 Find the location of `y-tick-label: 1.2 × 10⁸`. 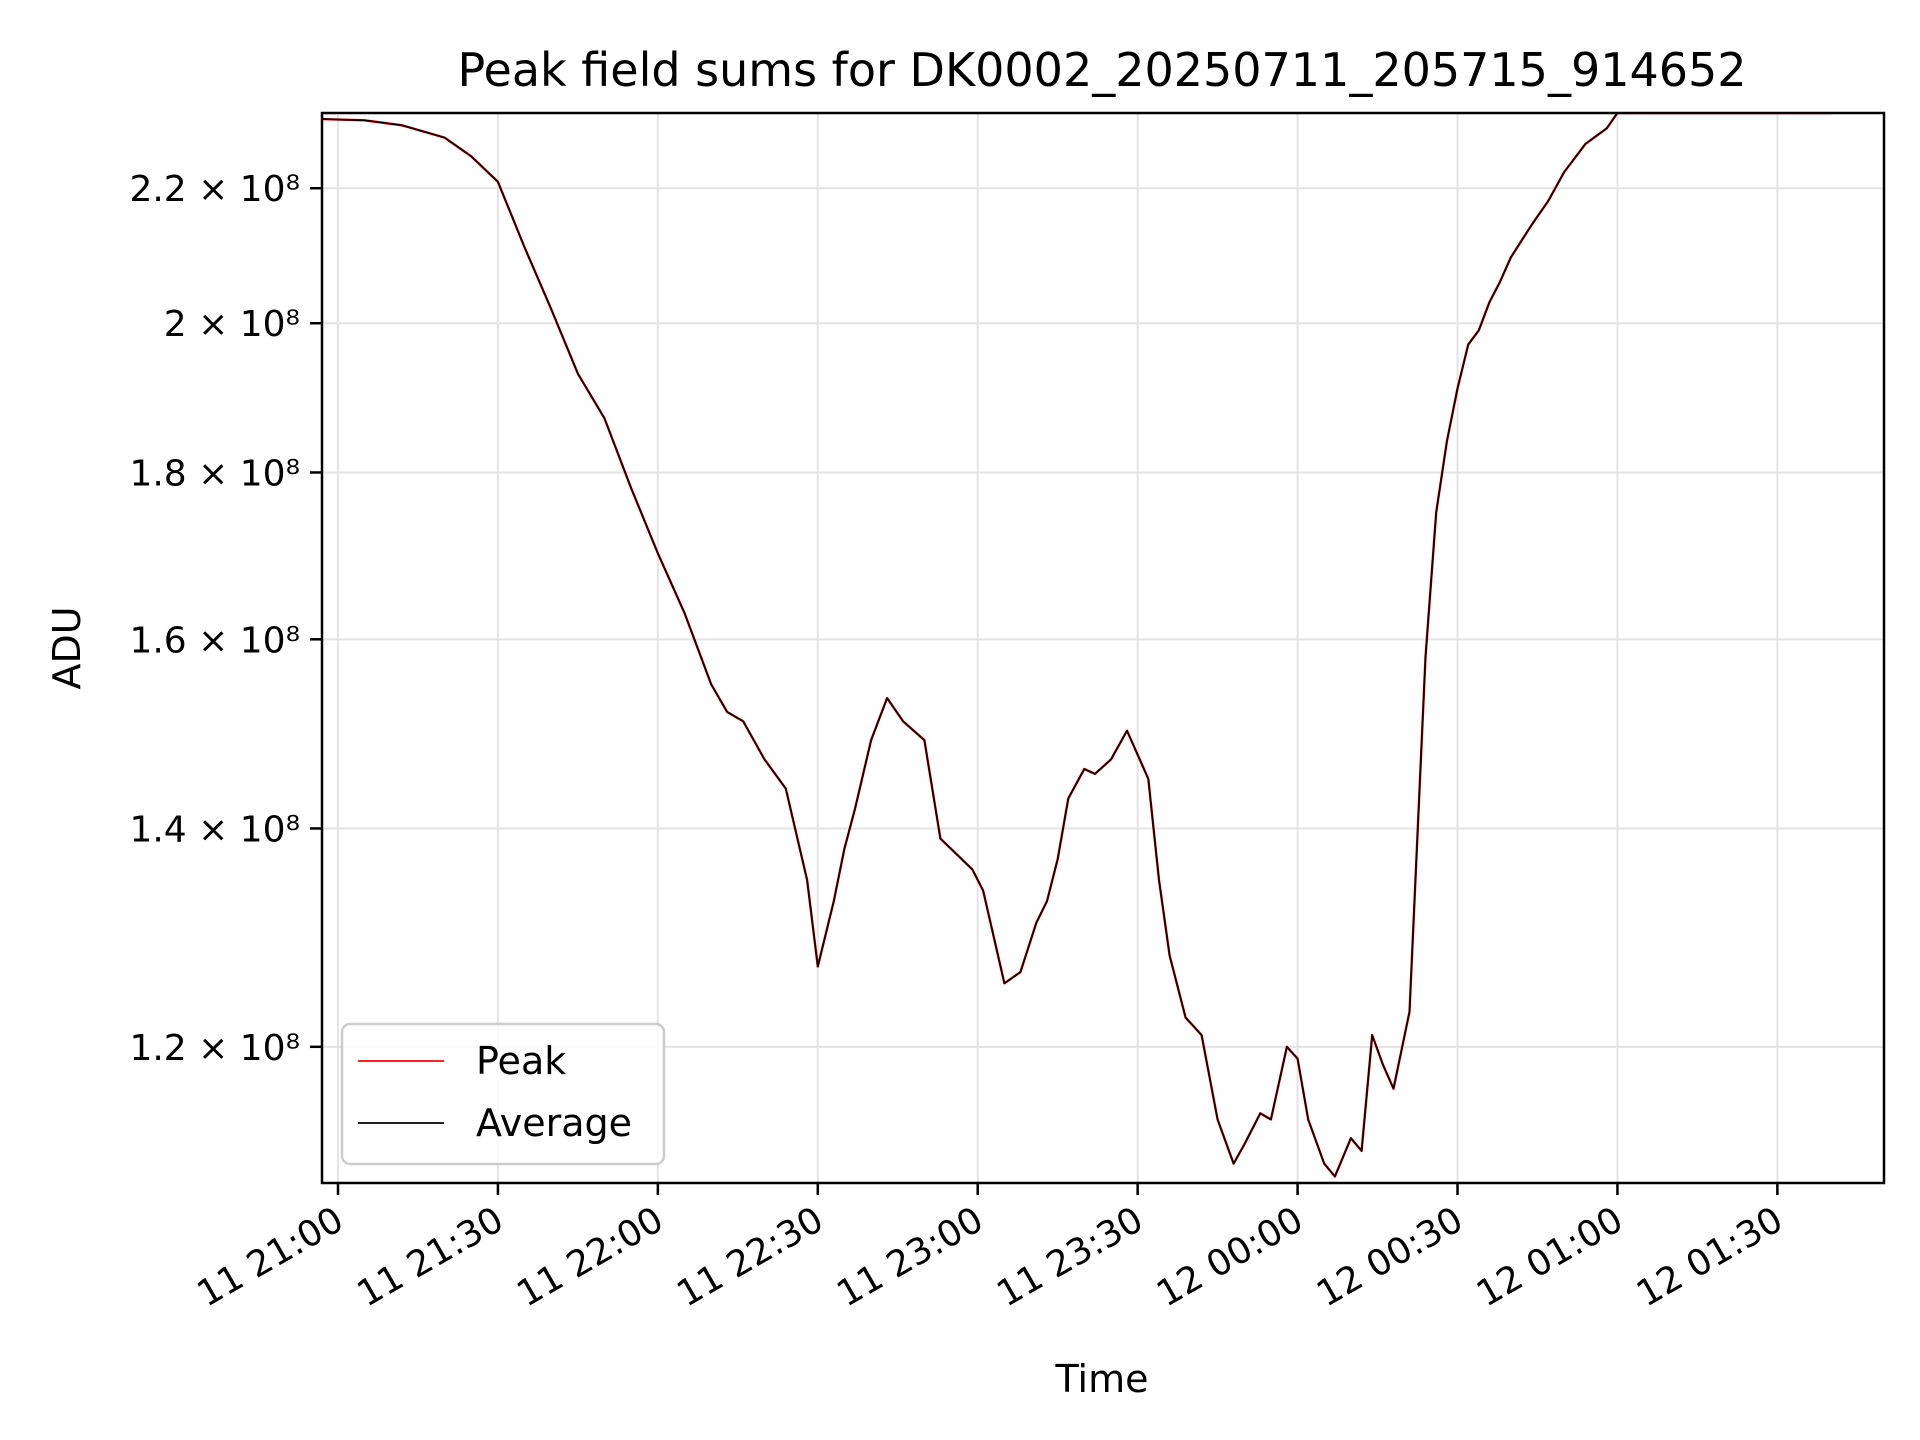

y-tick-label: 1.2 × 10⁸ is located at coordinates (214, 1048).